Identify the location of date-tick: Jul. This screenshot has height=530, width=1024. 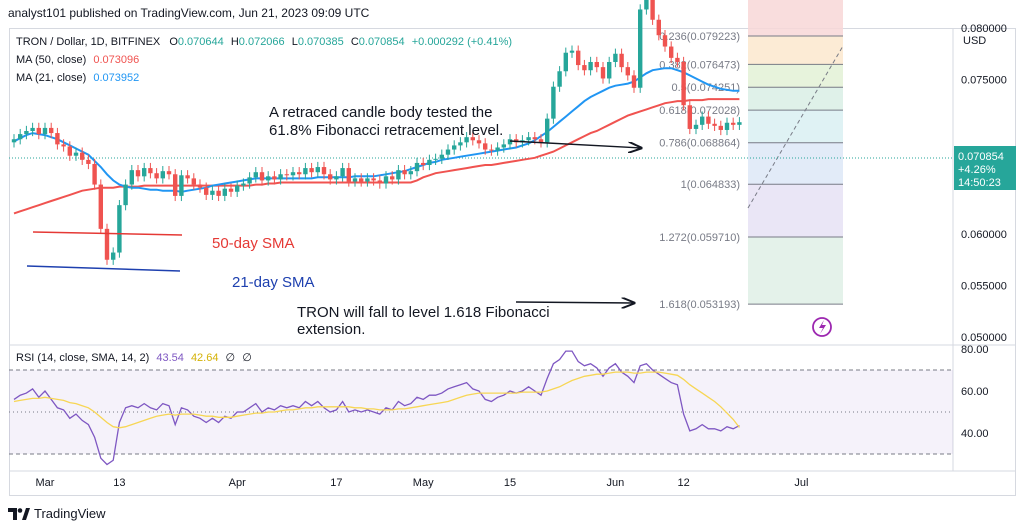
(801, 483).